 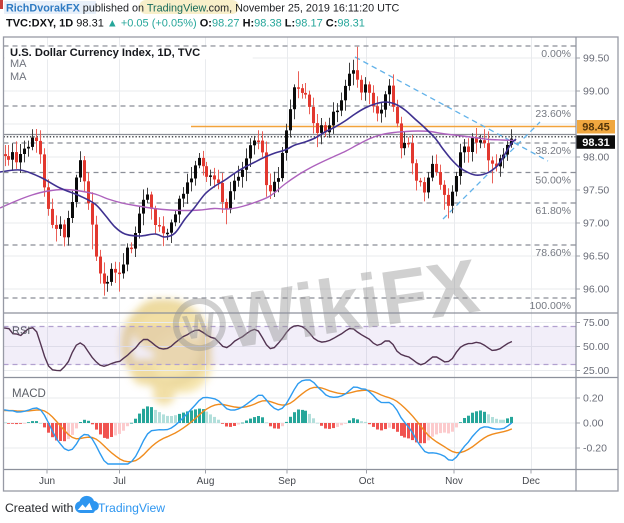 What do you see at coordinates (593, 424) in the screenshot?
I see `svg-text: 0.00` at bounding box center [593, 424].